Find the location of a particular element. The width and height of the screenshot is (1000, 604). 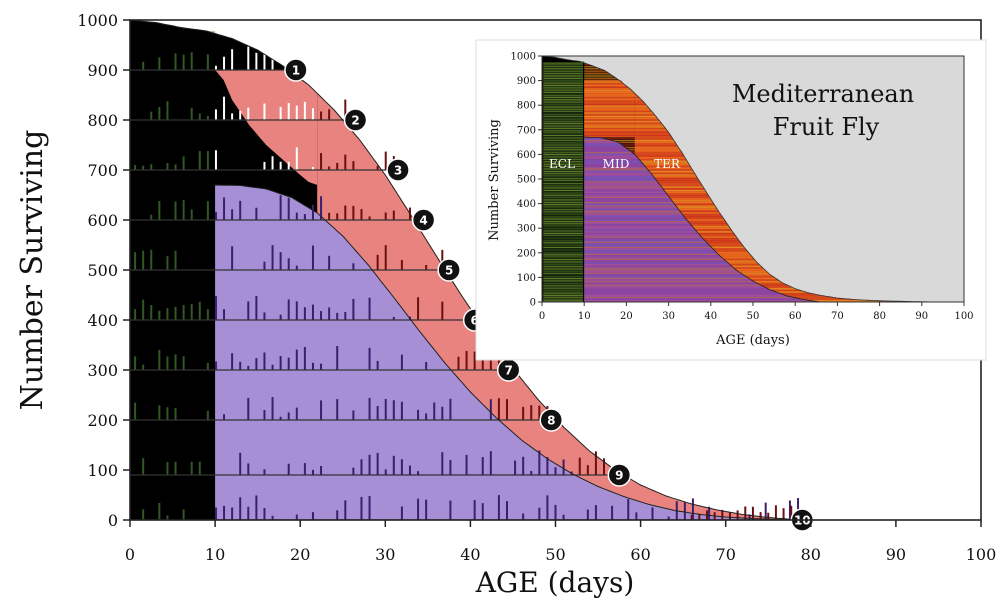

x-tick-label: 10 is located at coordinates (215, 554).